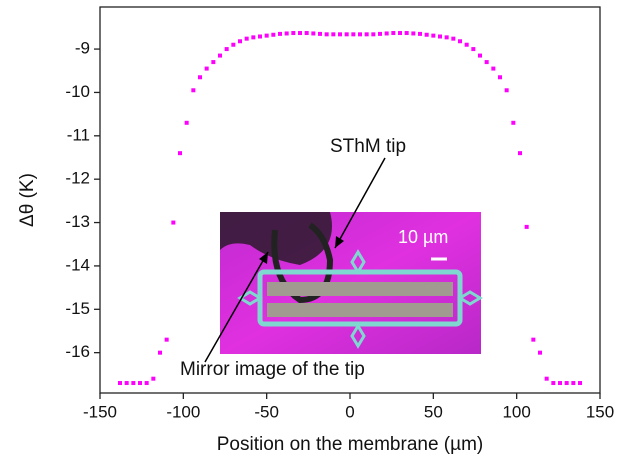 This screenshot has width=621, height=466. Describe the element at coordinates (77, 351) in the screenshot. I see `y-tick-label: -16` at that location.